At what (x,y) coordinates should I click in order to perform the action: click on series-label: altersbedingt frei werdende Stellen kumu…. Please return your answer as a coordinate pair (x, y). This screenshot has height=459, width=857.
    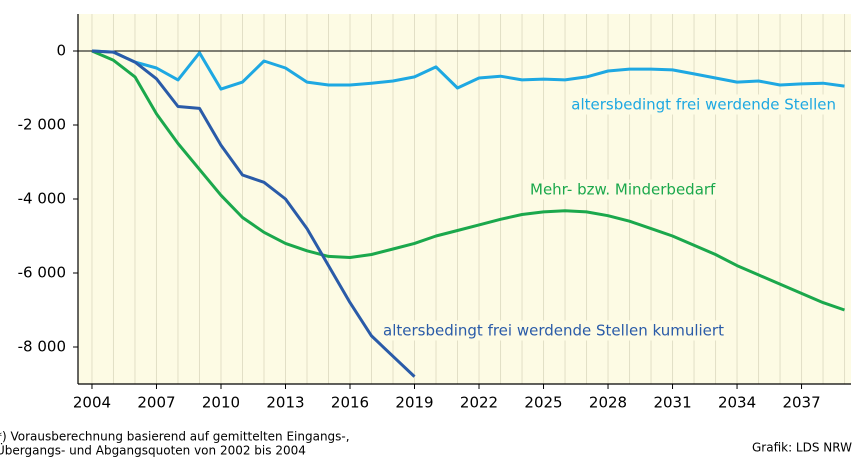
    Looking at the image, I should click on (553, 331).